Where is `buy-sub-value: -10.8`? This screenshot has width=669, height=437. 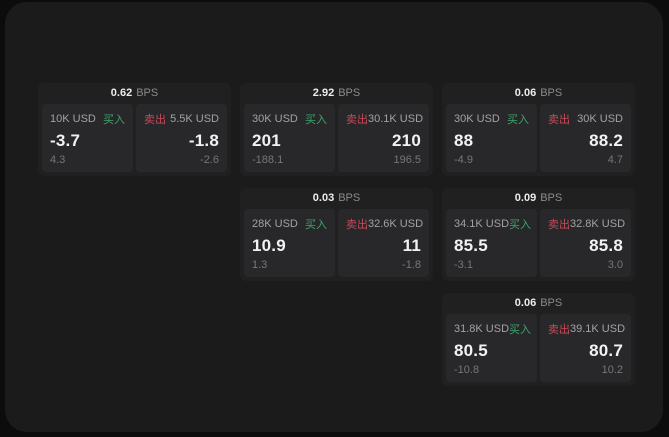 buy-sub-value: -10.8 is located at coordinates (467, 370).